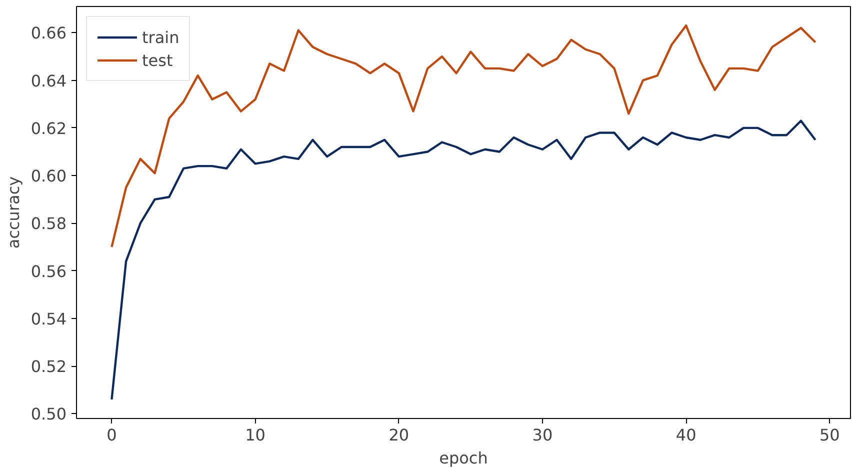 The width and height of the screenshot is (854, 470). Describe the element at coordinates (48, 128) in the screenshot. I see `y-tick-label: 0.62` at that location.